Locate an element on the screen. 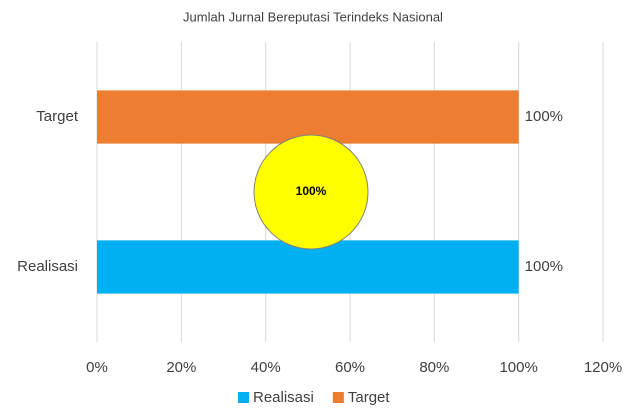 The width and height of the screenshot is (626, 415). x-tick-label: 120% is located at coordinates (603, 367).